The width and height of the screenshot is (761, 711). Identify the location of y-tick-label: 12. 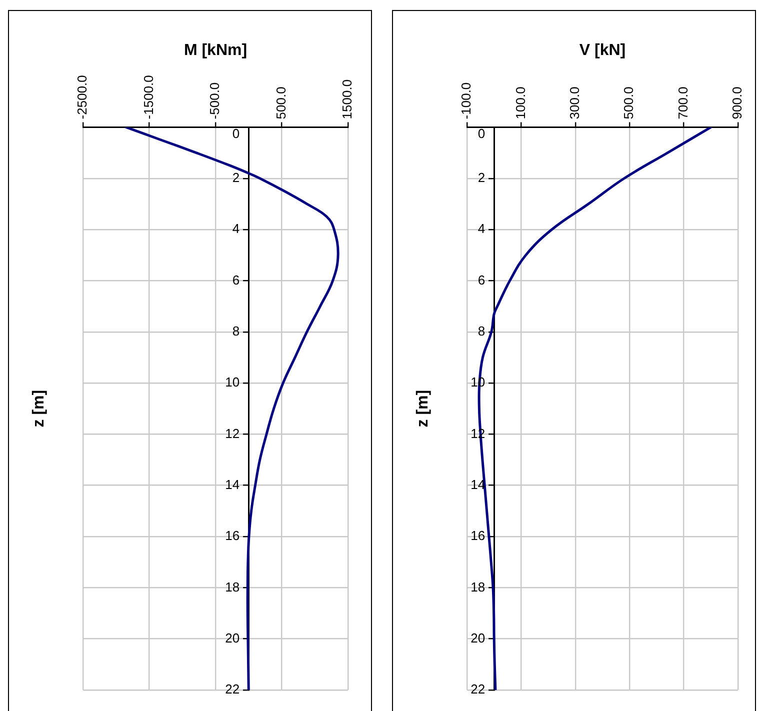
(232, 433).